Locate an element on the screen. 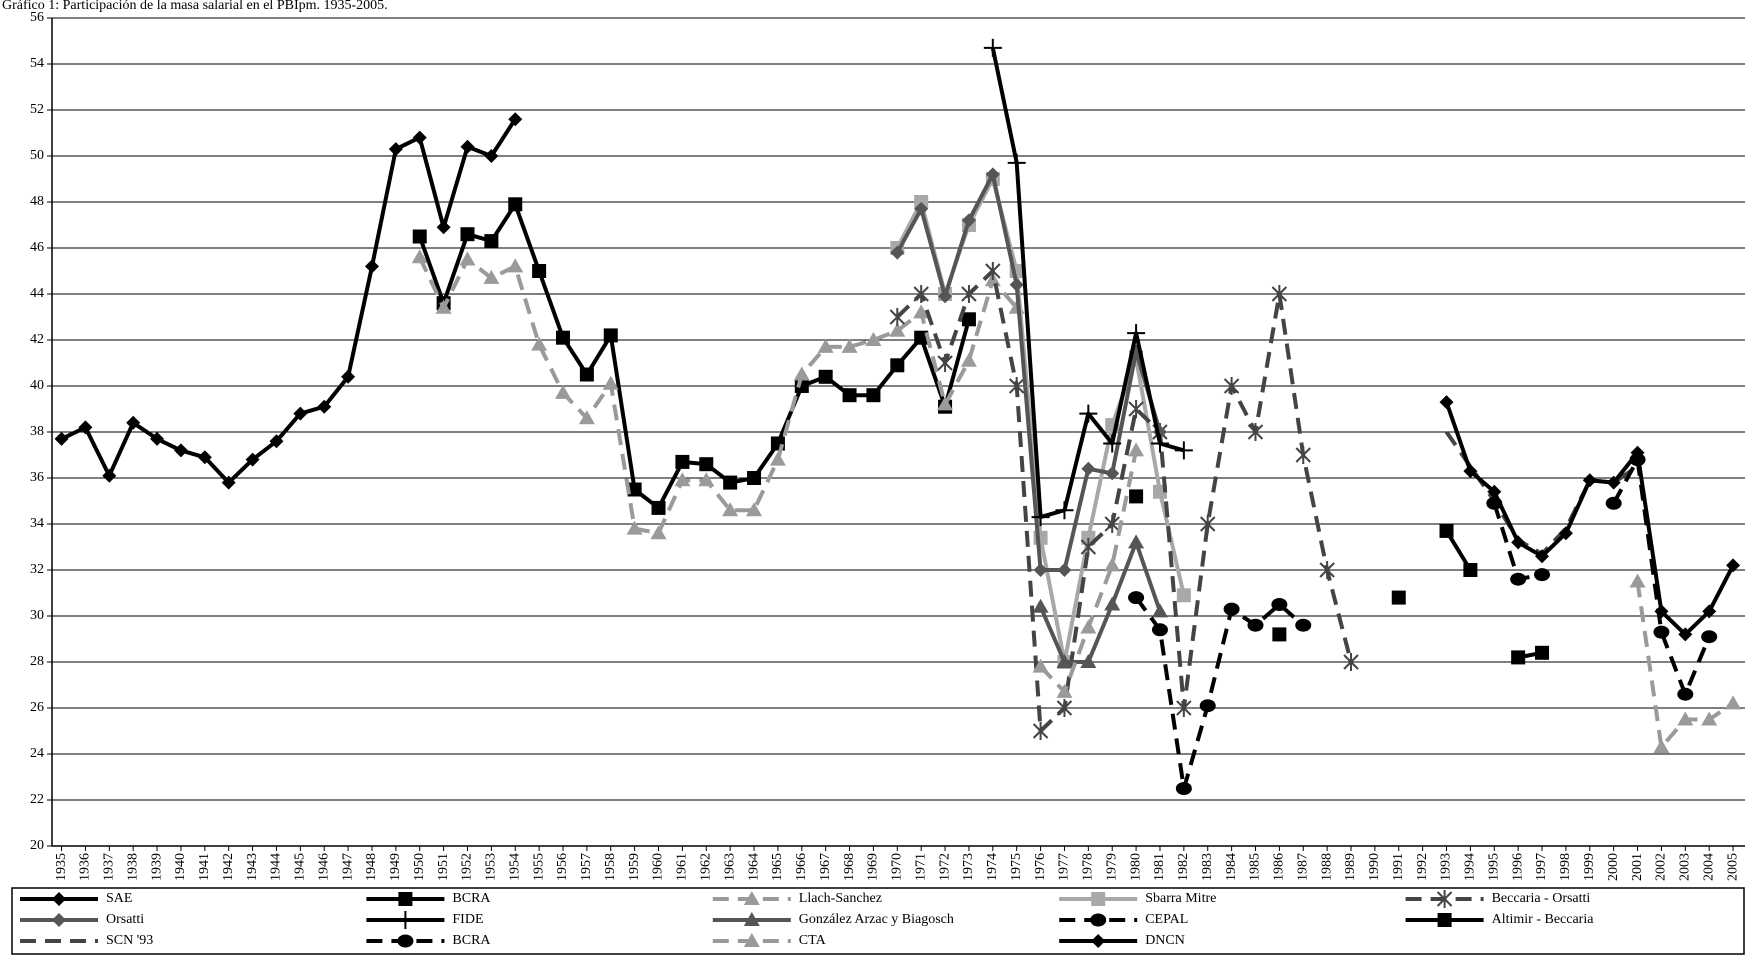 Image resolution: width=1749 pixels, height=956 pixels. legend-item: BCRA is located at coordinates (428, 898).